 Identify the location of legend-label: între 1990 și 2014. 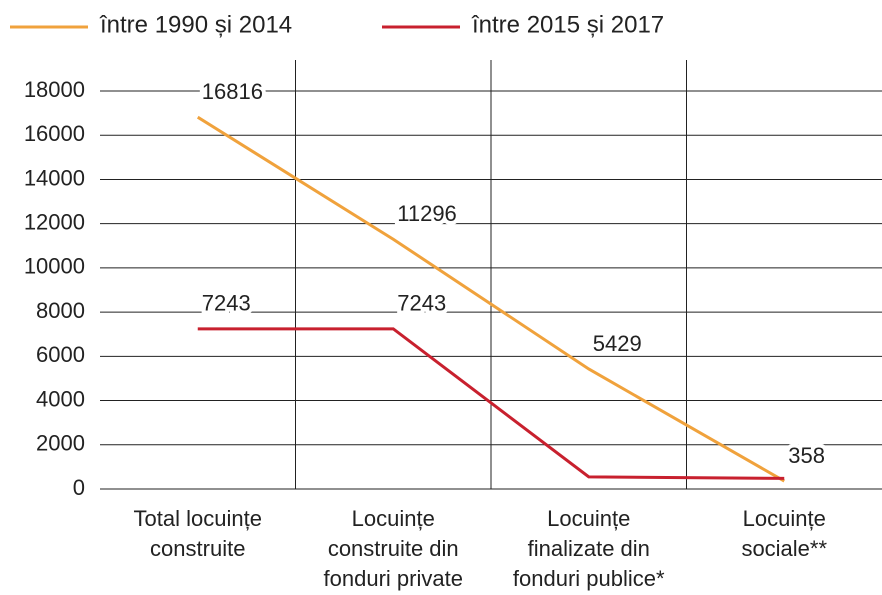
(195, 24).